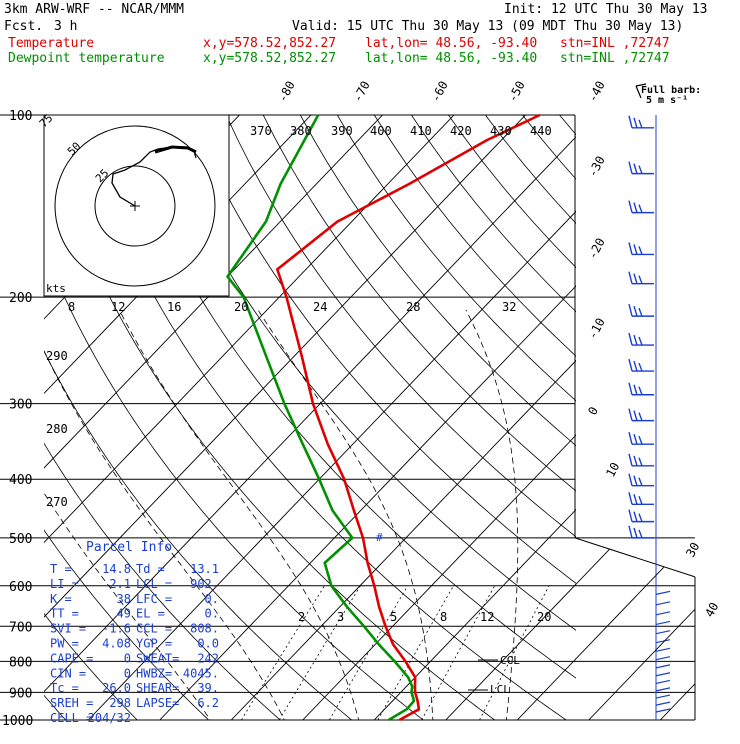  What do you see at coordinates (86, 58) in the screenshot?
I see `dewpoint-legend: Dewpoint temperature` at bounding box center [86, 58].